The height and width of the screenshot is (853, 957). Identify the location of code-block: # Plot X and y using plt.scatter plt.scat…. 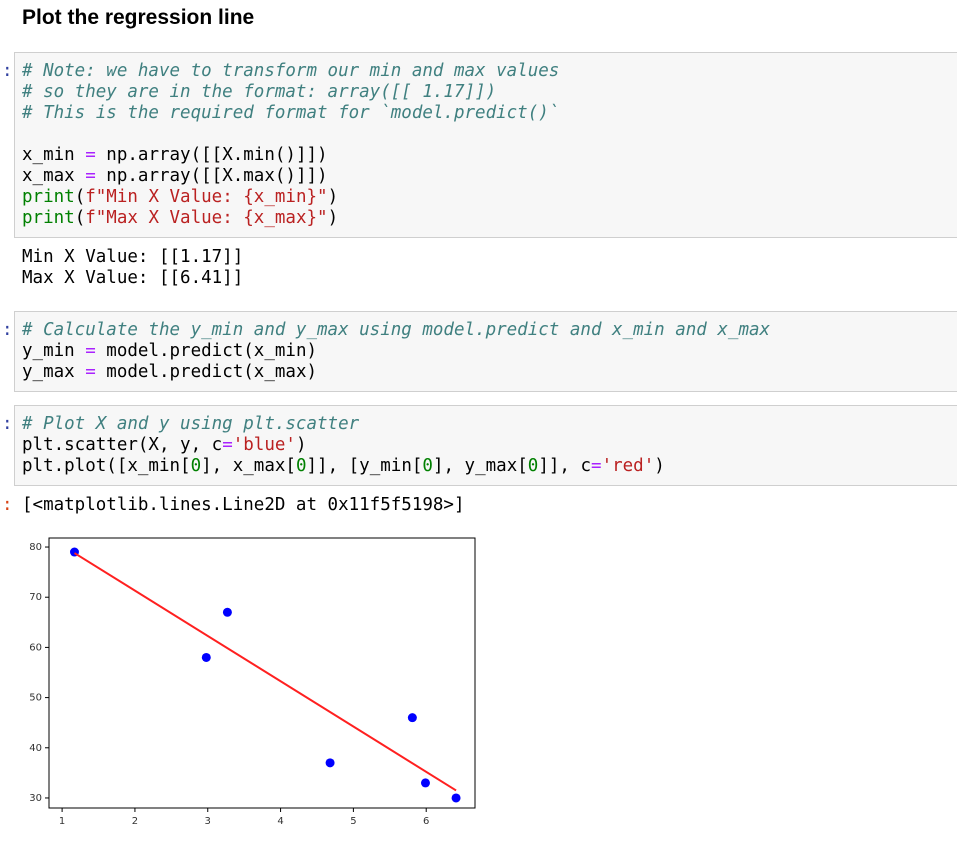
(489, 445).